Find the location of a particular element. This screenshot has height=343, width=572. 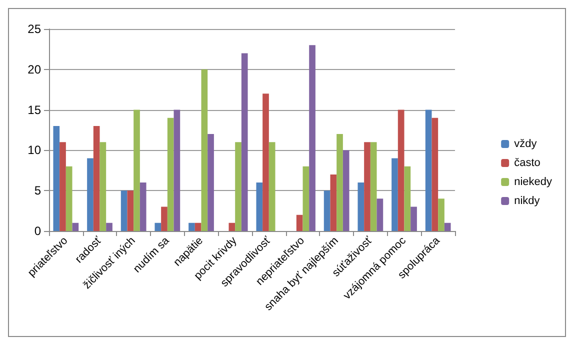

legend-label: niekedy is located at coordinates (533, 182).